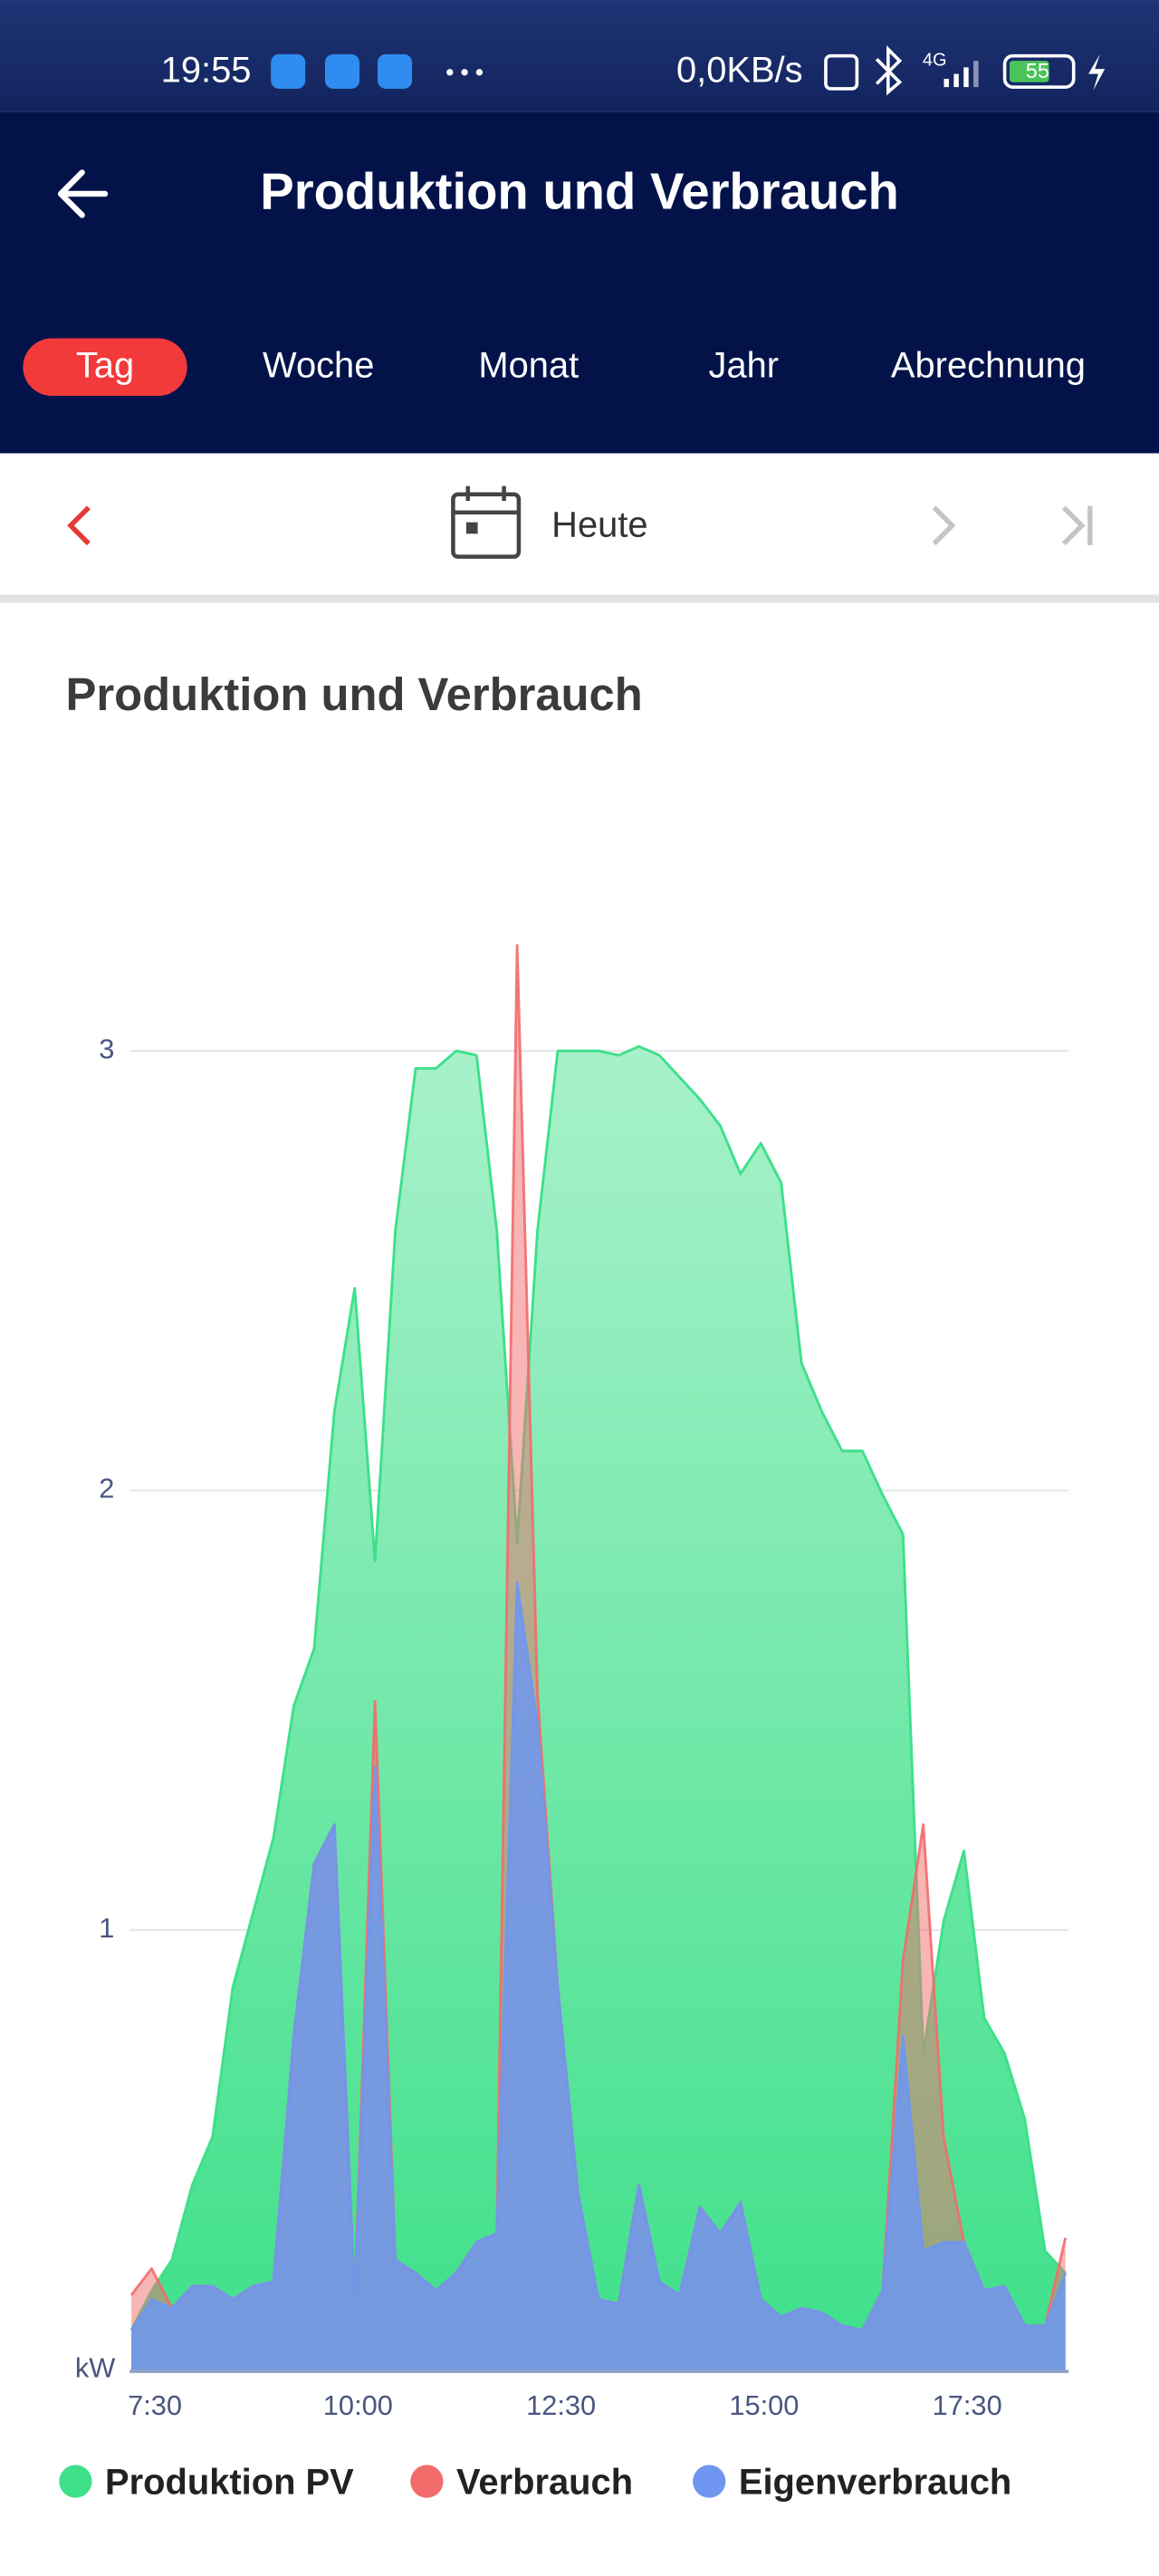 The height and width of the screenshot is (2576, 1159). I want to click on y-tick-label: 3, so click(106, 1048).